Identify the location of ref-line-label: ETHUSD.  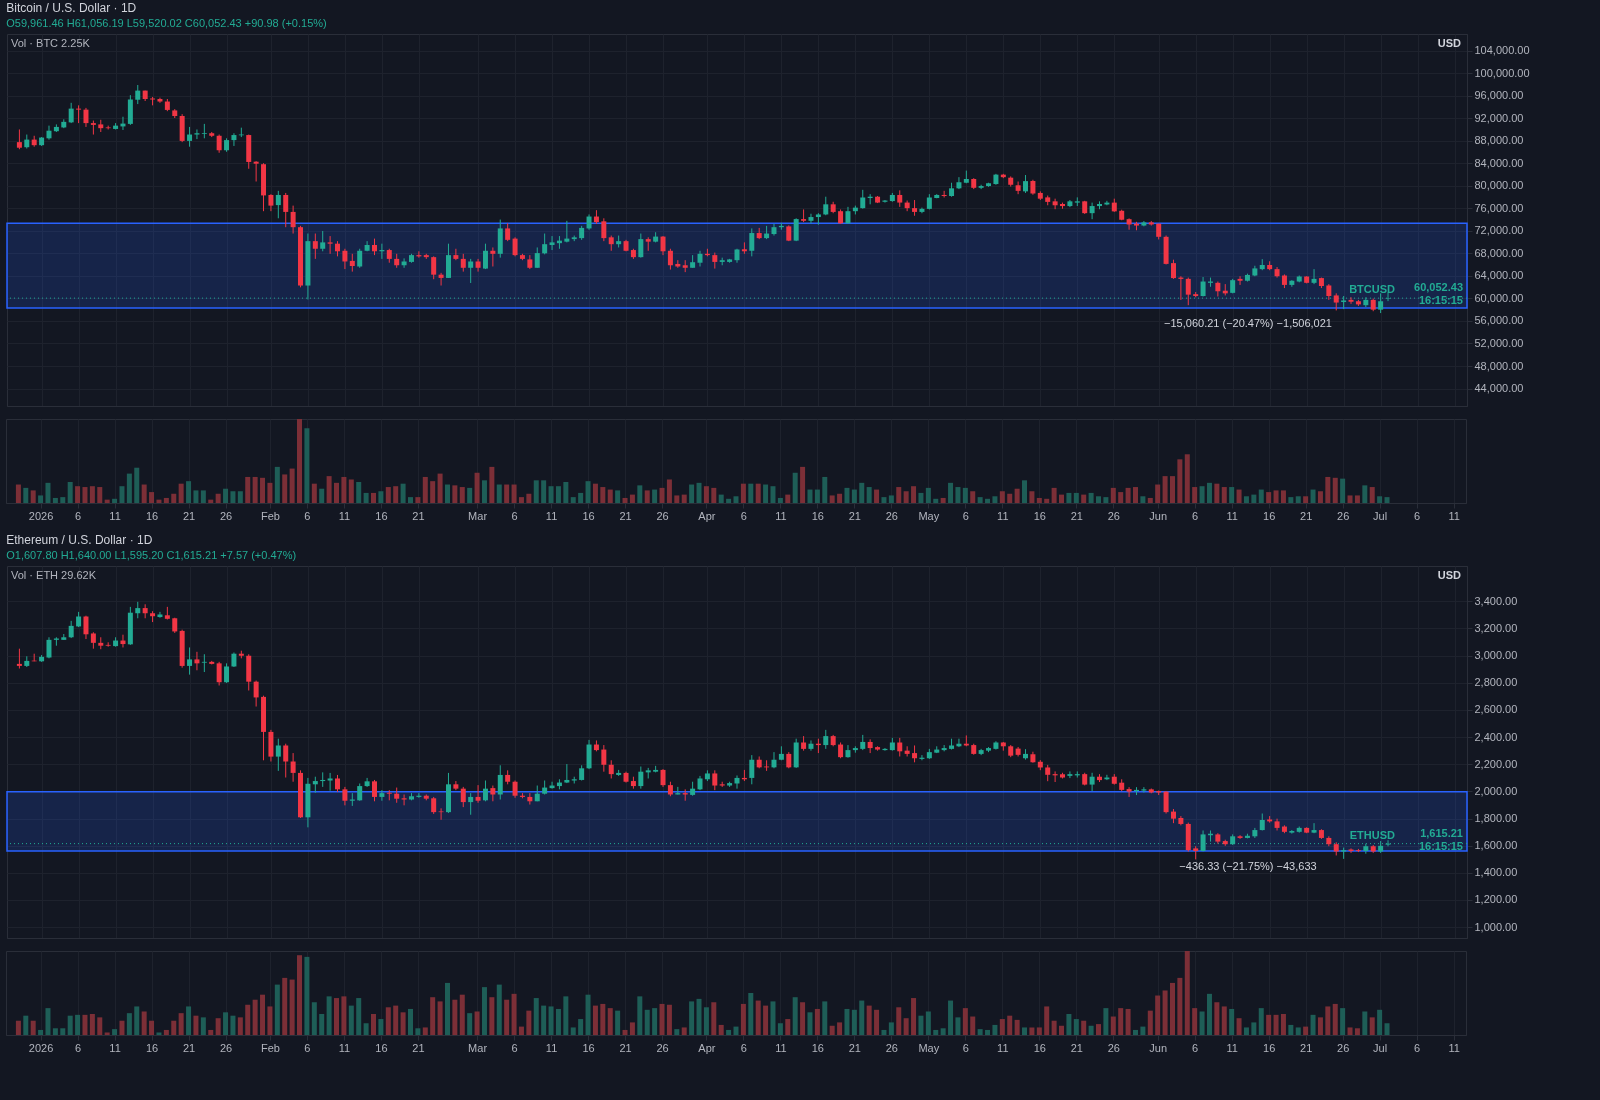
(1372, 834).